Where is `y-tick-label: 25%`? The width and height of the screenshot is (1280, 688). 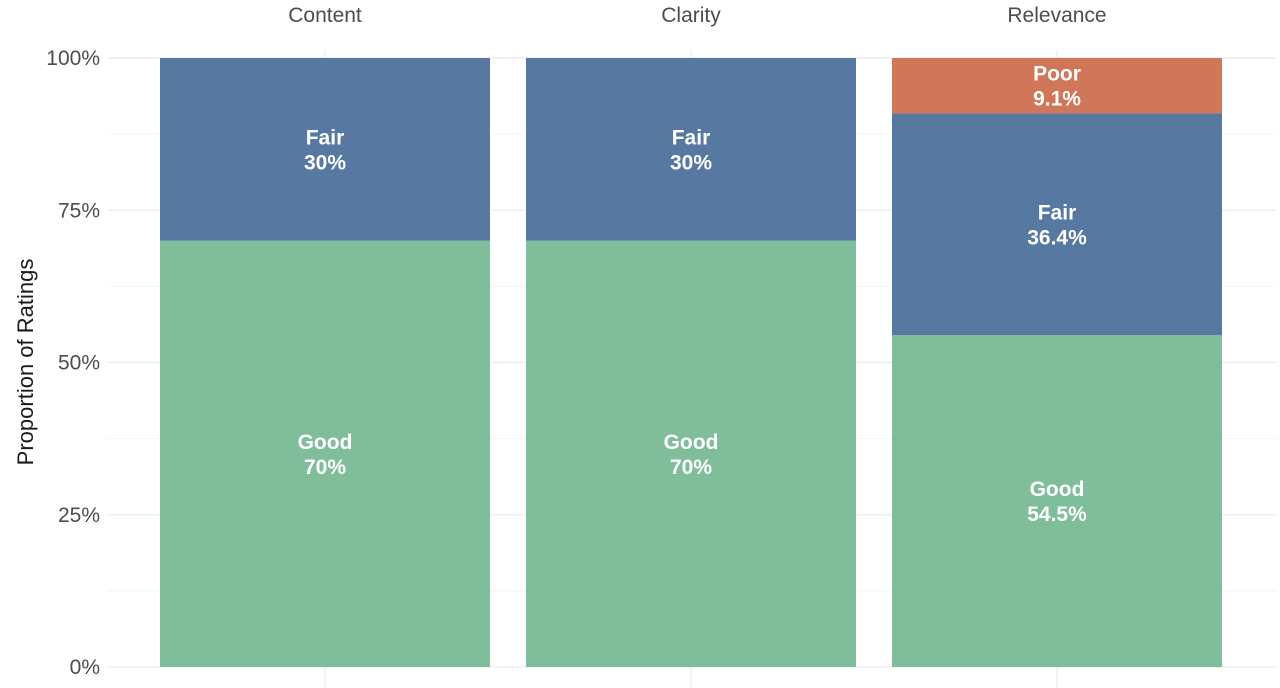
y-tick-label: 25% is located at coordinates (79, 515).